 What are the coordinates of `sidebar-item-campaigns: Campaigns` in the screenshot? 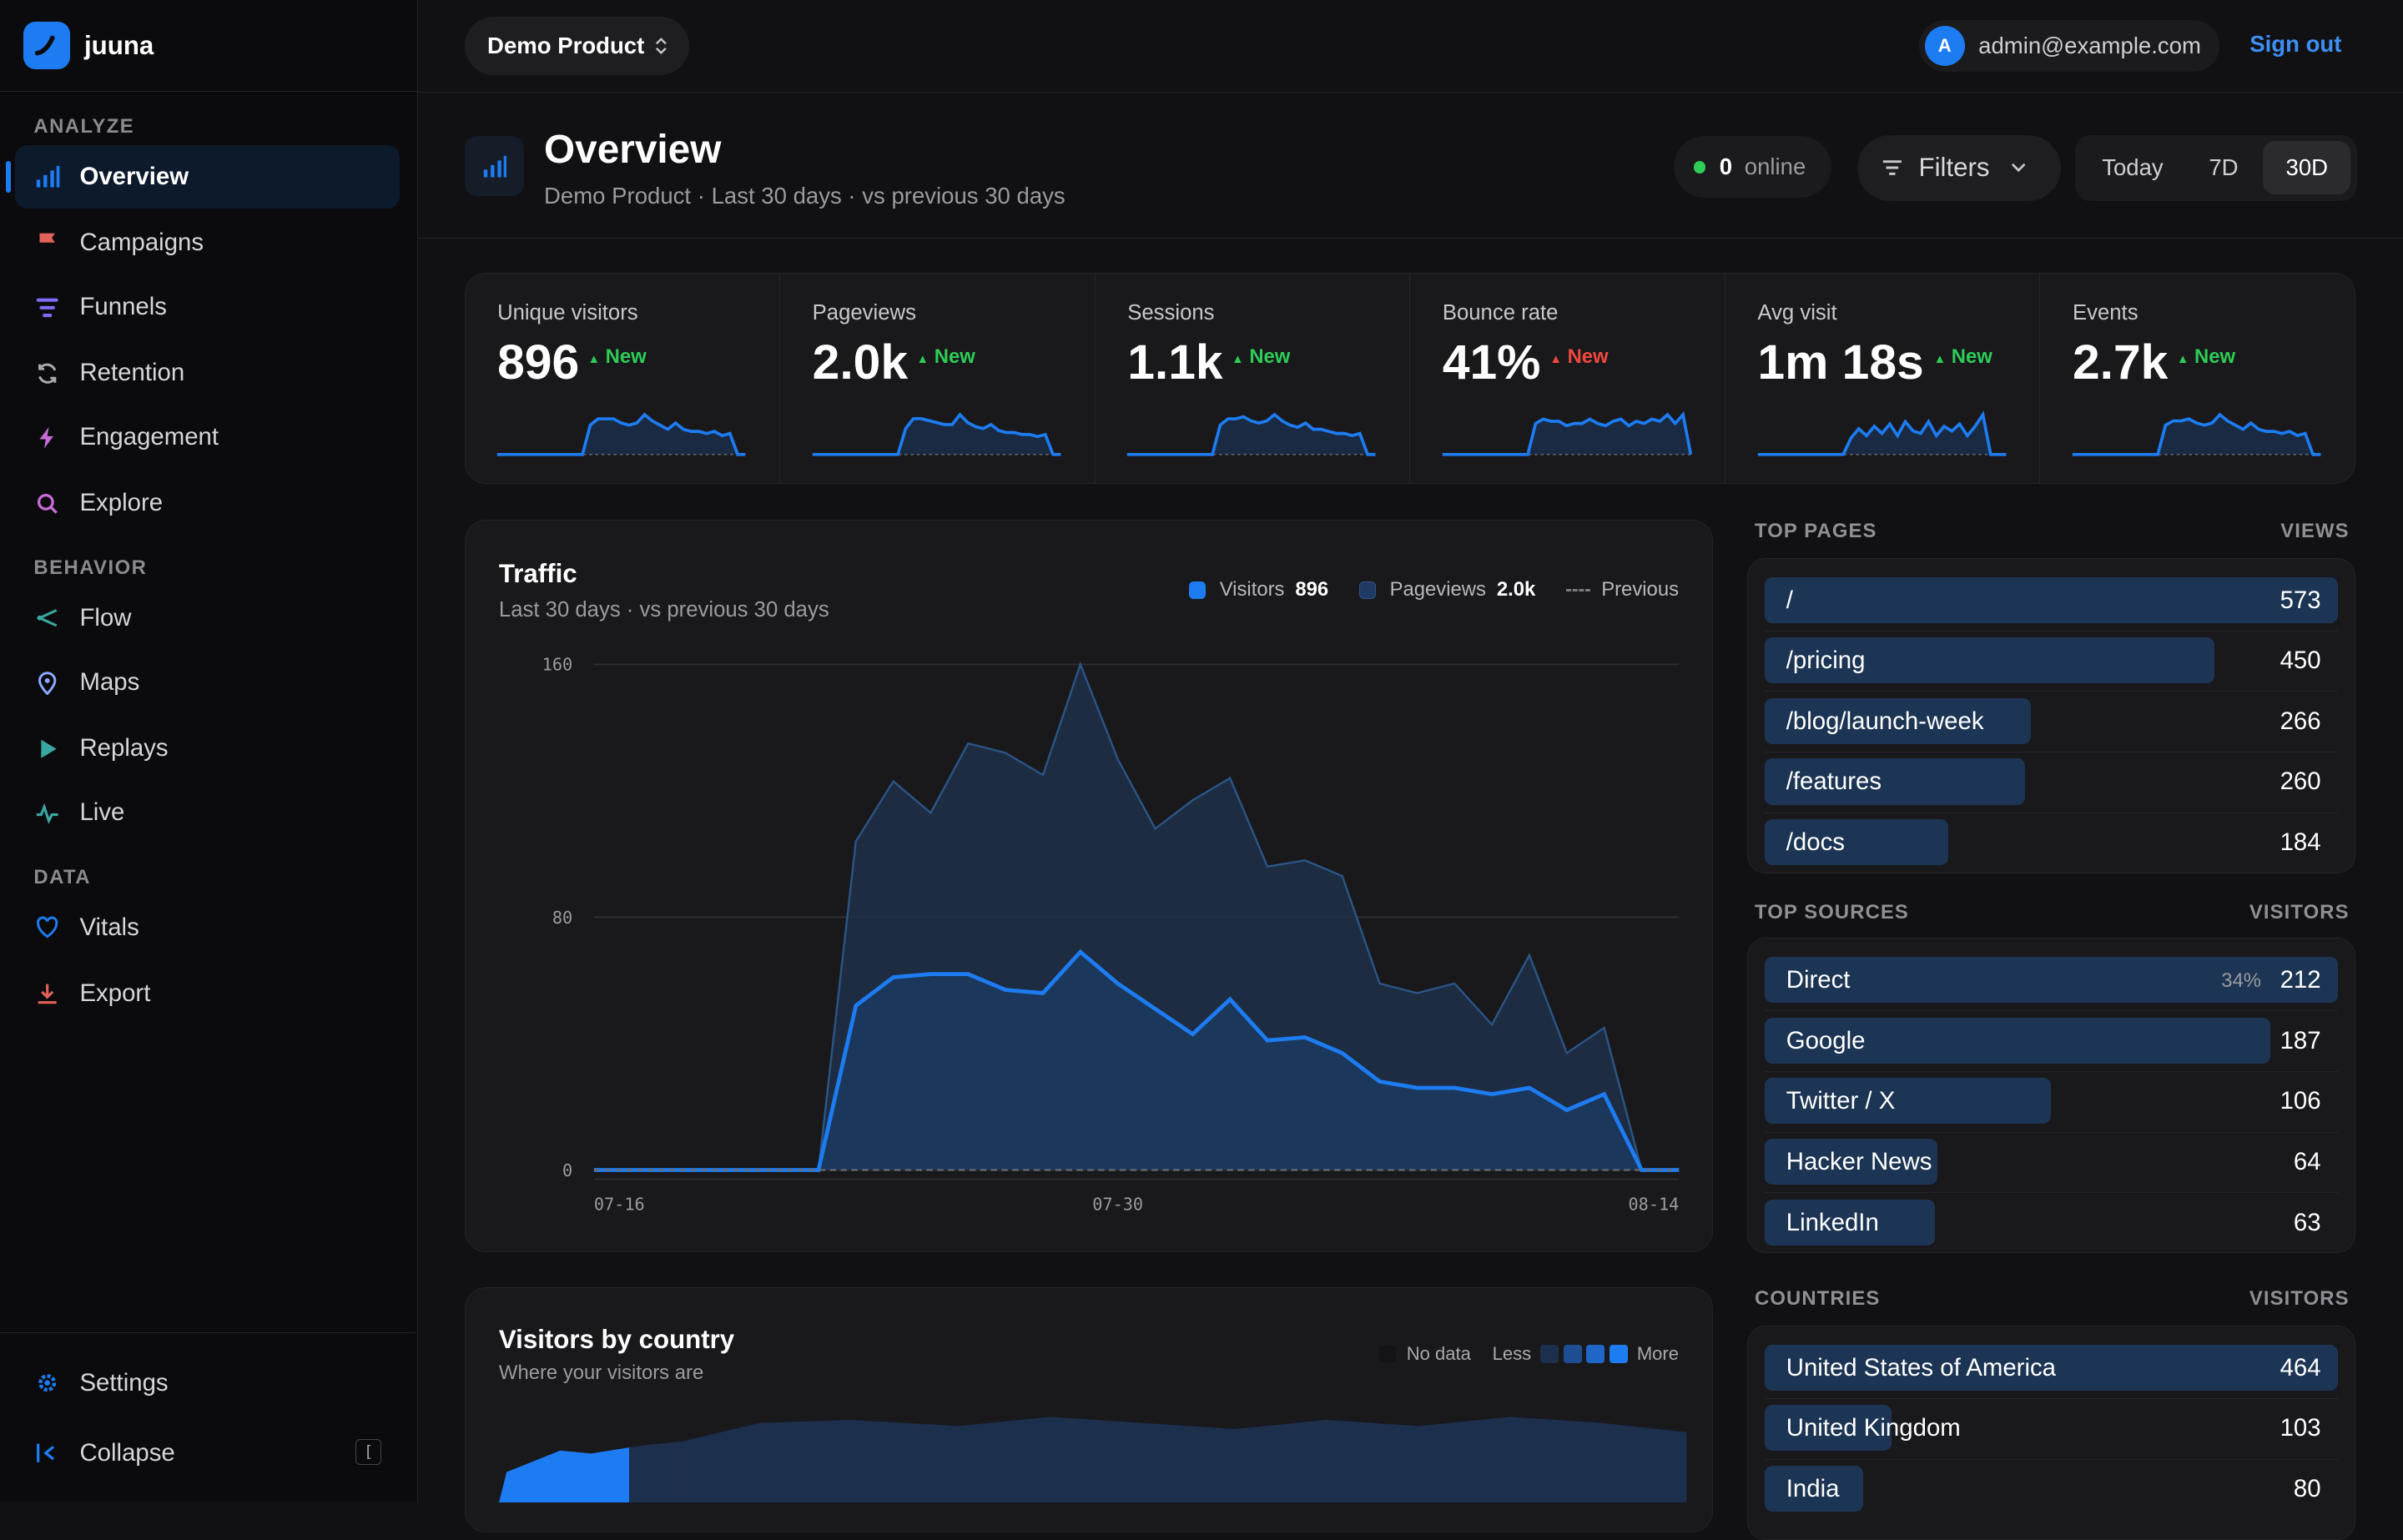 It's located at (207, 242).